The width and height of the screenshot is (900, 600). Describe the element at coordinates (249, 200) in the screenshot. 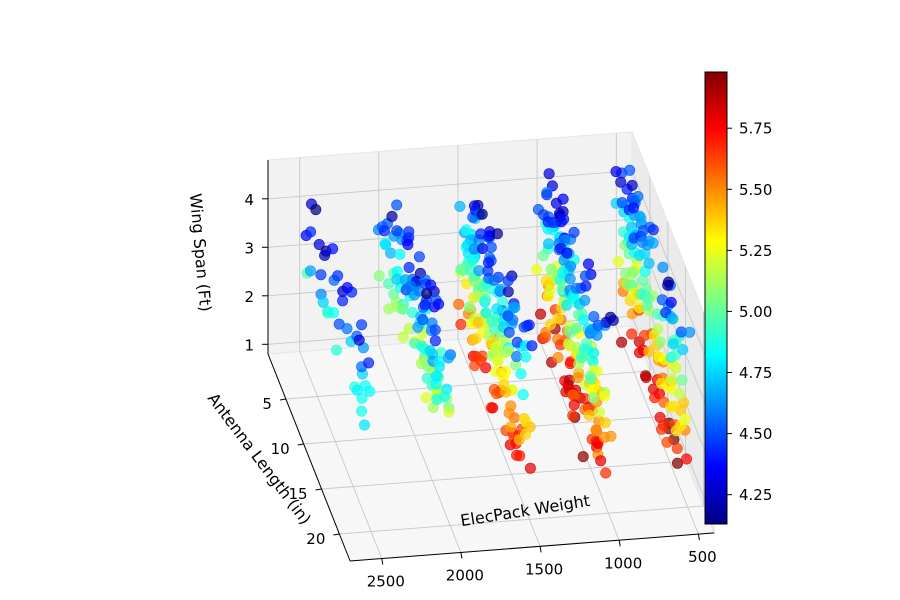

I see `z-tick-label: 4` at that location.